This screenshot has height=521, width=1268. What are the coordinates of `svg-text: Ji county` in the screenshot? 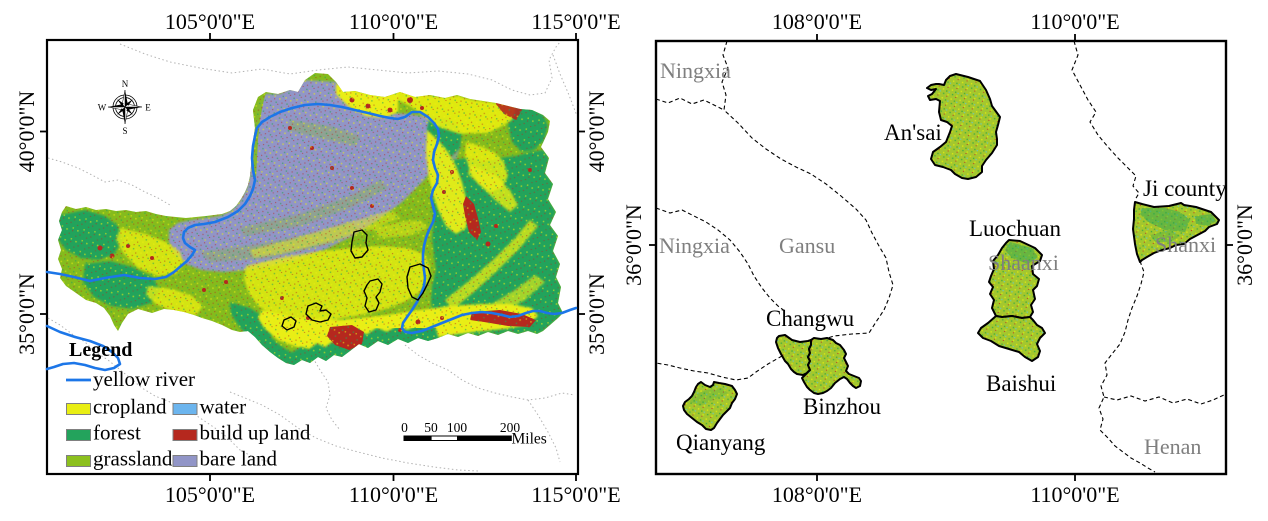 It's located at (1185, 188).